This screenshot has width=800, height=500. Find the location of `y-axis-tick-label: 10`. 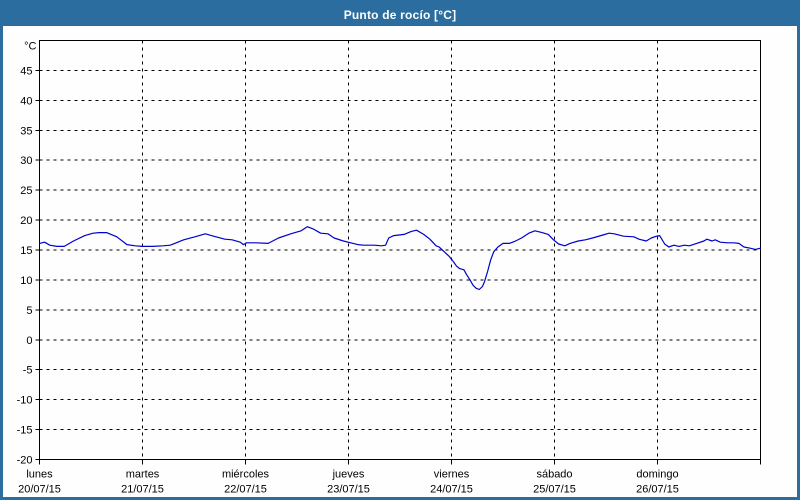

y-axis-tick-label: 10 is located at coordinates (26, 281).